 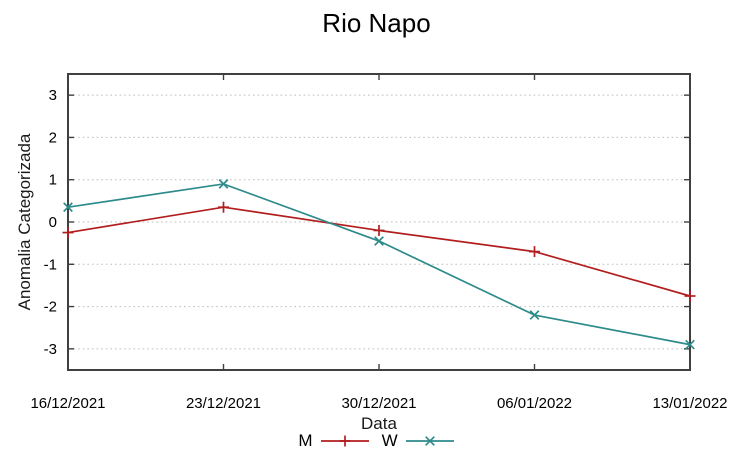 What do you see at coordinates (376, 441) in the screenshot?
I see `legend: M W` at bounding box center [376, 441].